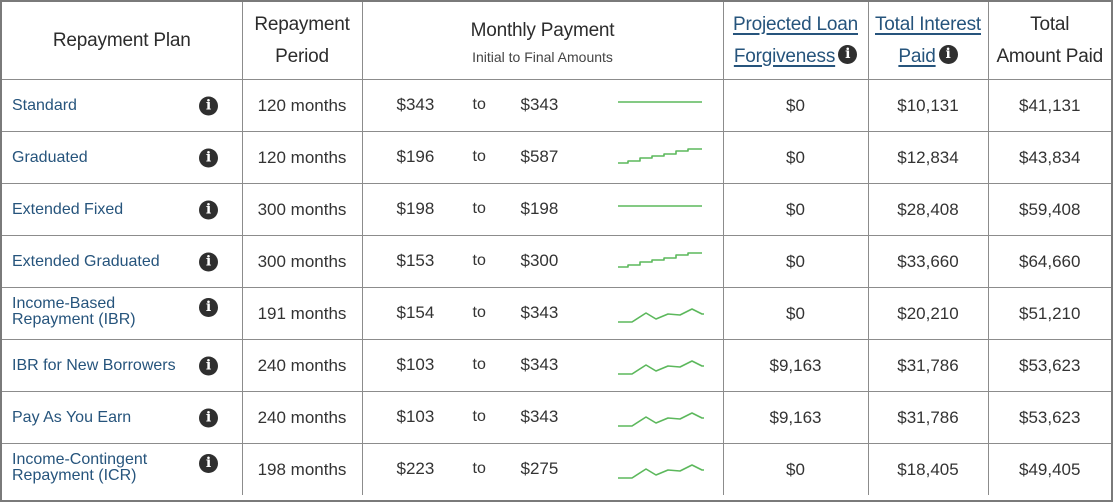 The image size is (1113, 502). I want to click on total-cell: $41,131, so click(1049, 105).